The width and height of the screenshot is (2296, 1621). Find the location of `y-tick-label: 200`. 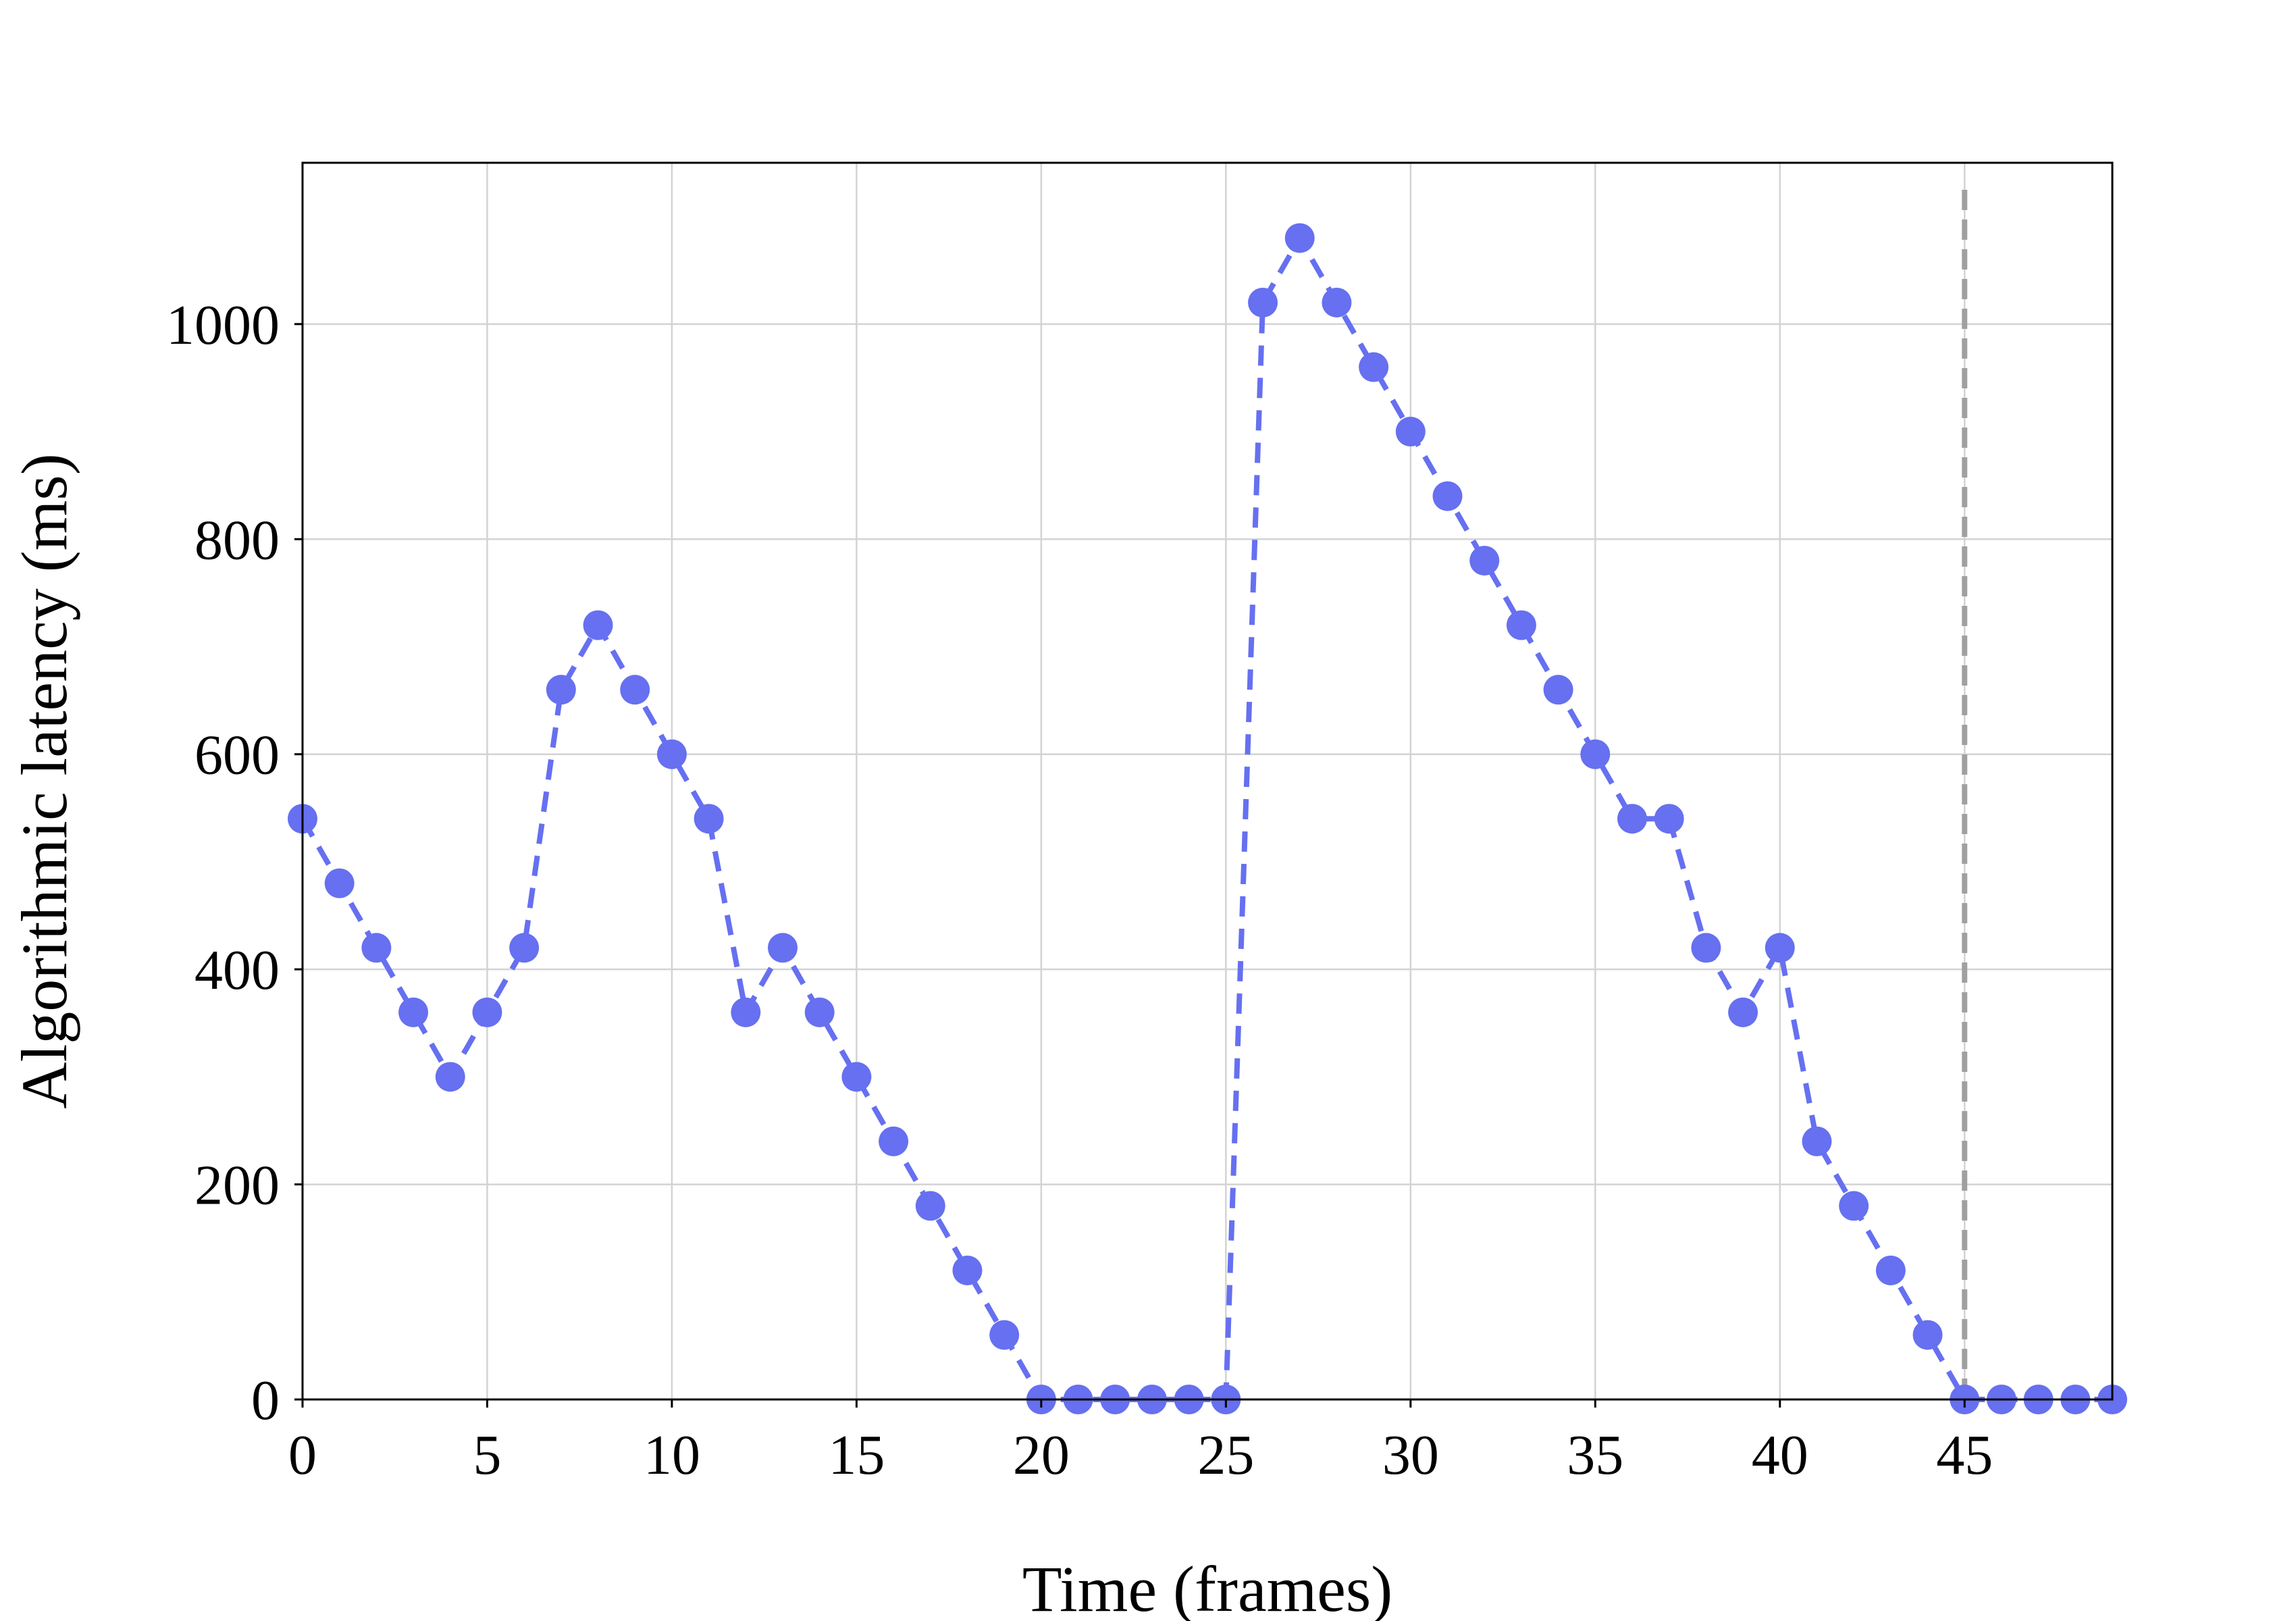

y-tick-label: 200 is located at coordinates (237, 1185).